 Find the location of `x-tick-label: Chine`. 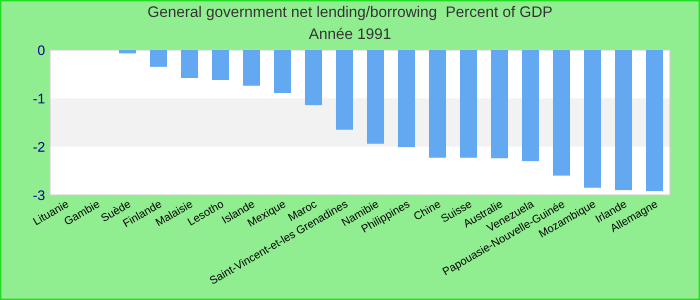

x-tick-label: Chine is located at coordinates (427, 209).